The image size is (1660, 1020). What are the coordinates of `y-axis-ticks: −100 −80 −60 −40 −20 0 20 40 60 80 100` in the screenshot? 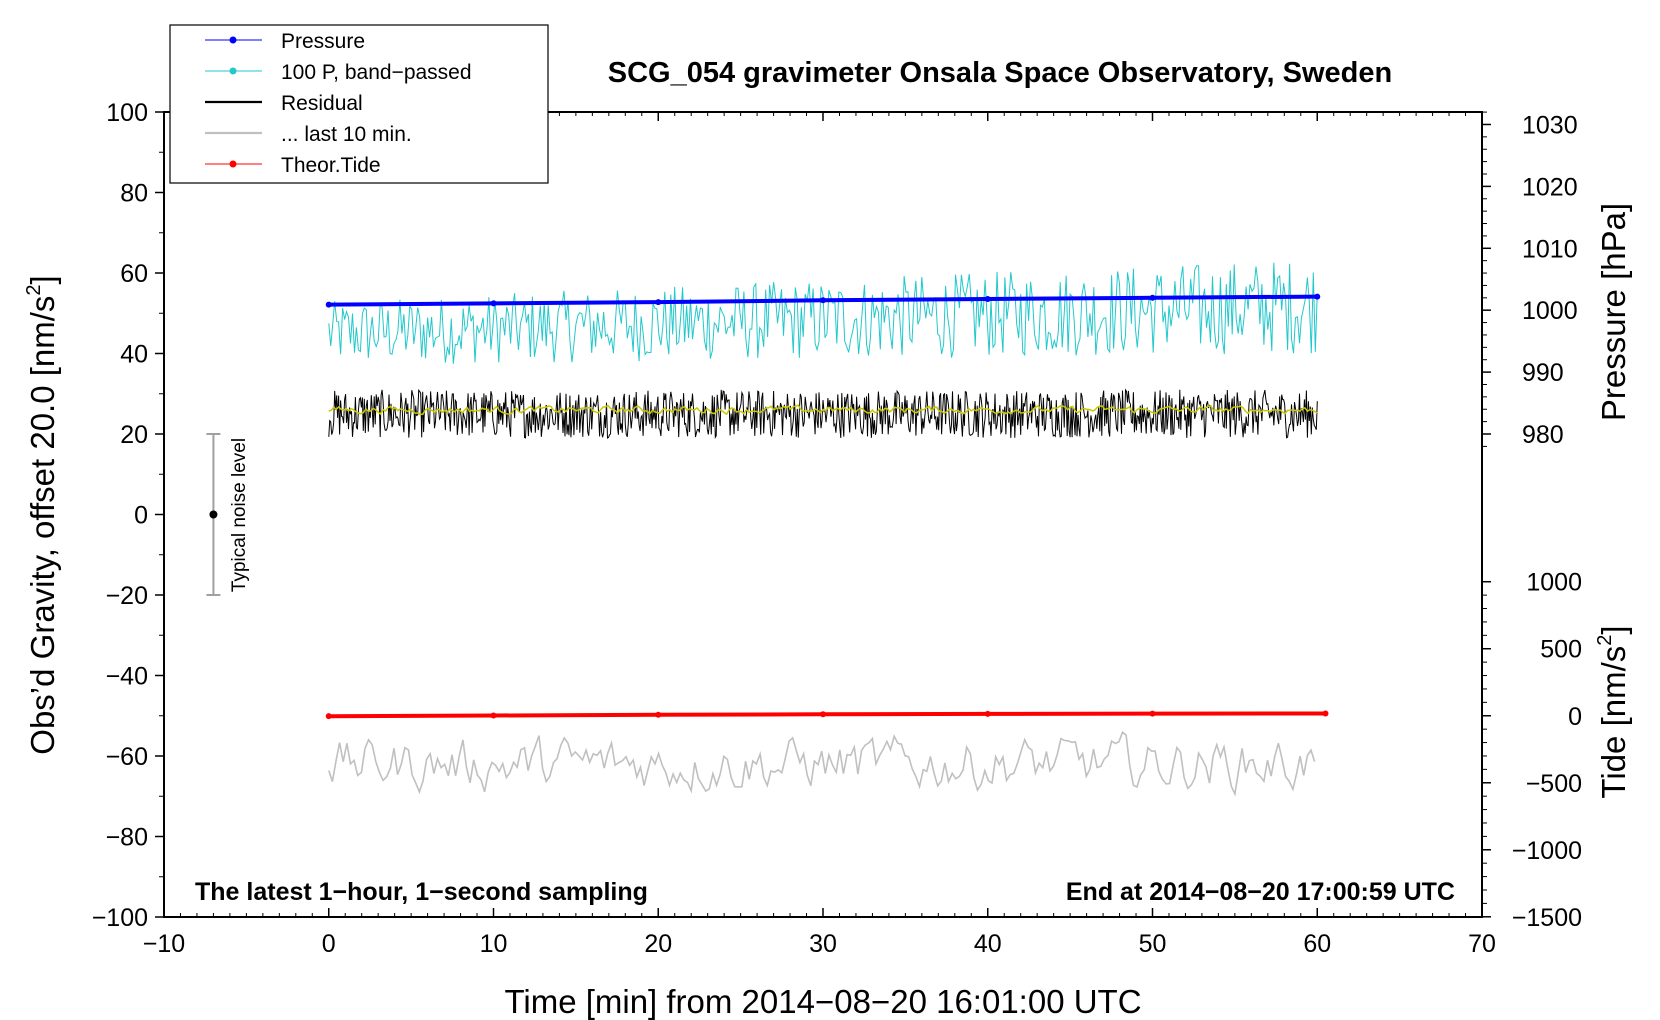 It's located at (128, 515).